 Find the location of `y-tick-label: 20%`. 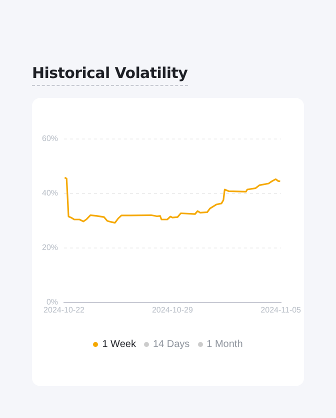

y-tick-label: 20% is located at coordinates (50, 247).